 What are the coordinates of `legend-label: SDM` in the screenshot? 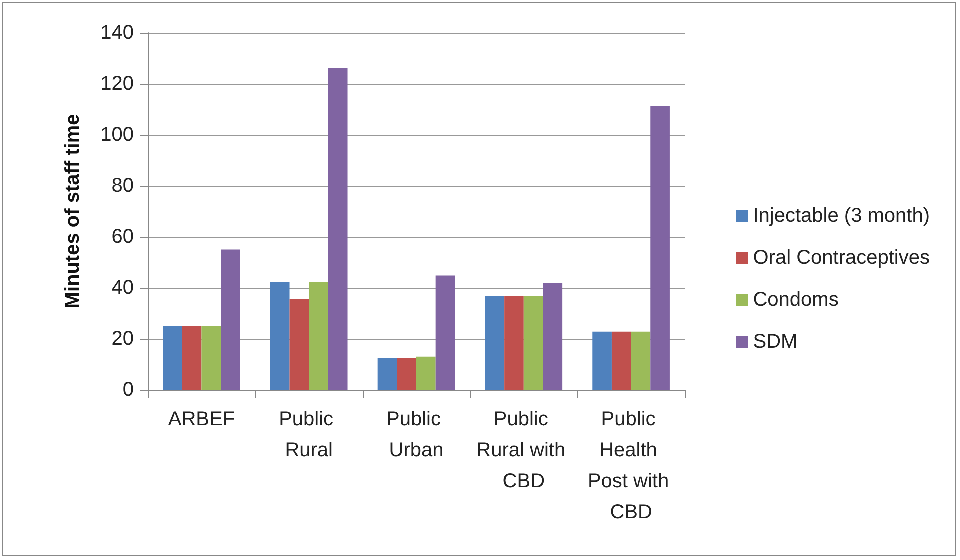 It's located at (775, 342).